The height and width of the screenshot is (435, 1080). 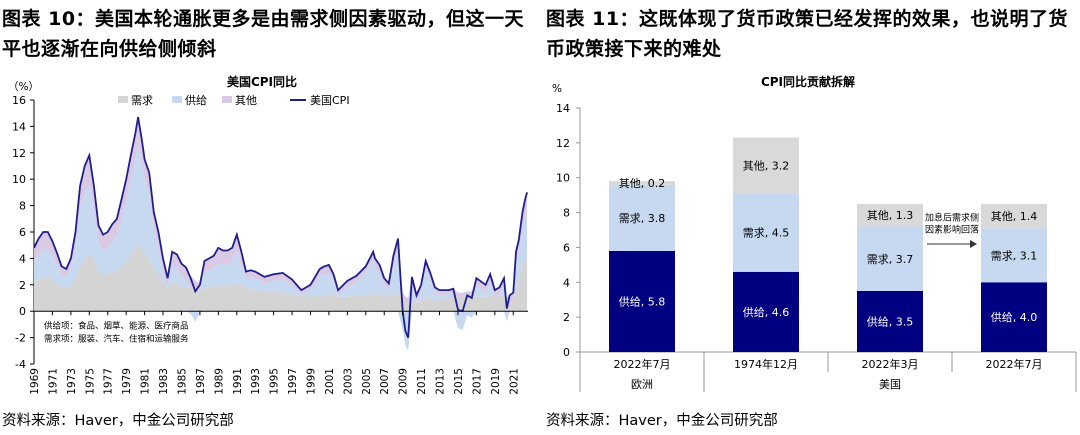 I want to click on x-tick-label: 1975, so click(x=90, y=381).